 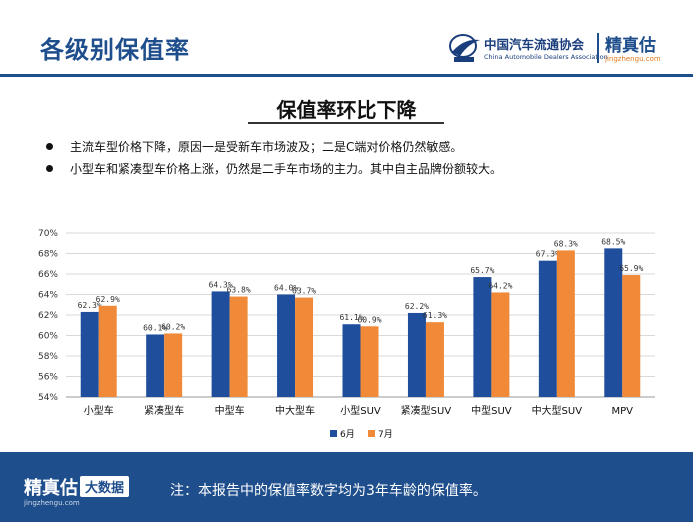 What do you see at coordinates (48, 275) in the screenshot?
I see `y-tick-label: 66%` at bounding box center [48, 275].